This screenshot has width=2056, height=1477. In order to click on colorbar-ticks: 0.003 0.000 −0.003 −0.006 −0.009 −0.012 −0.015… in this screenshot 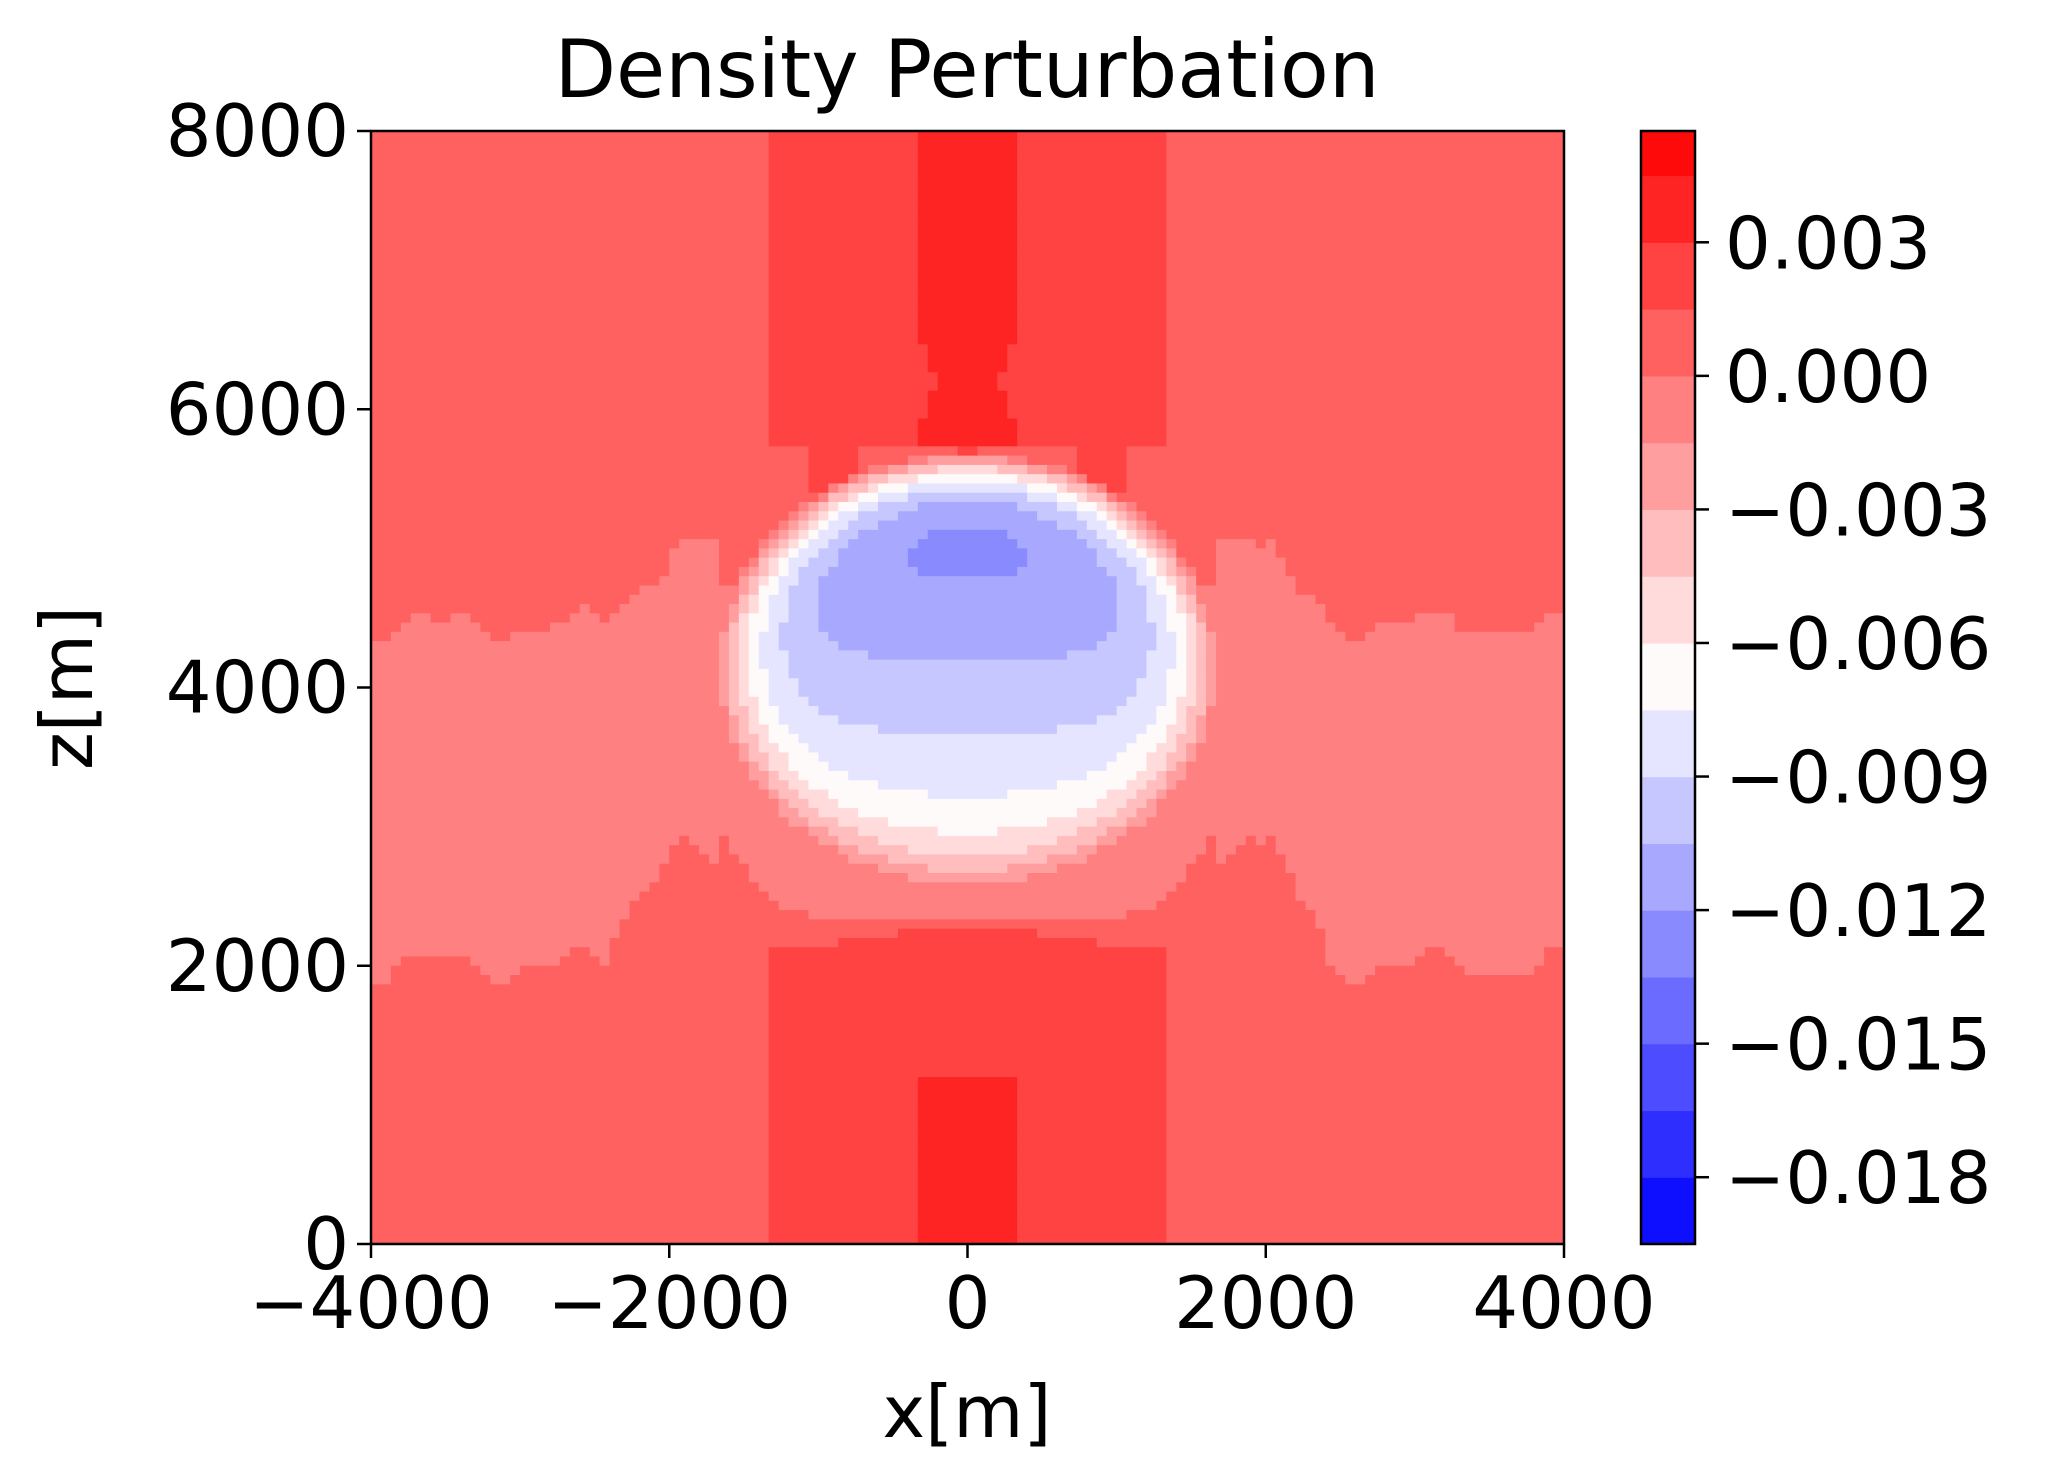, I will do `click(1843, 710)`.